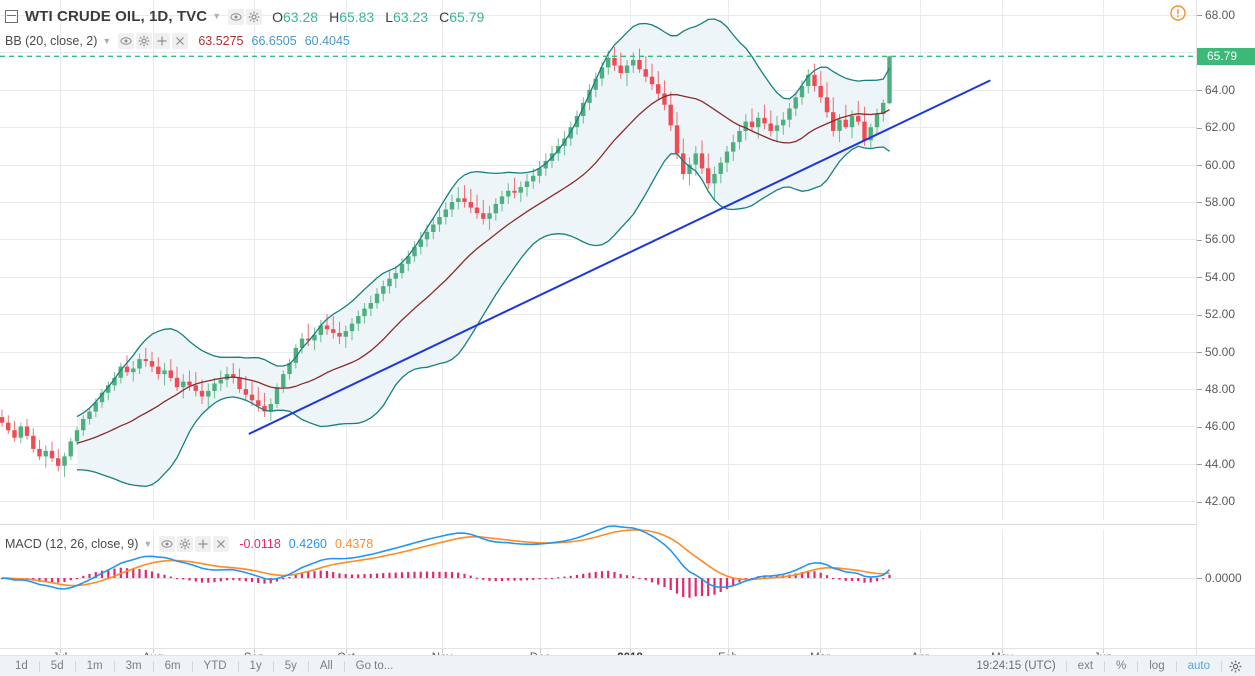 The width and height of the screenshot is (1255, 676). I want to click on bb-legend-buttons, so click(153, 41).